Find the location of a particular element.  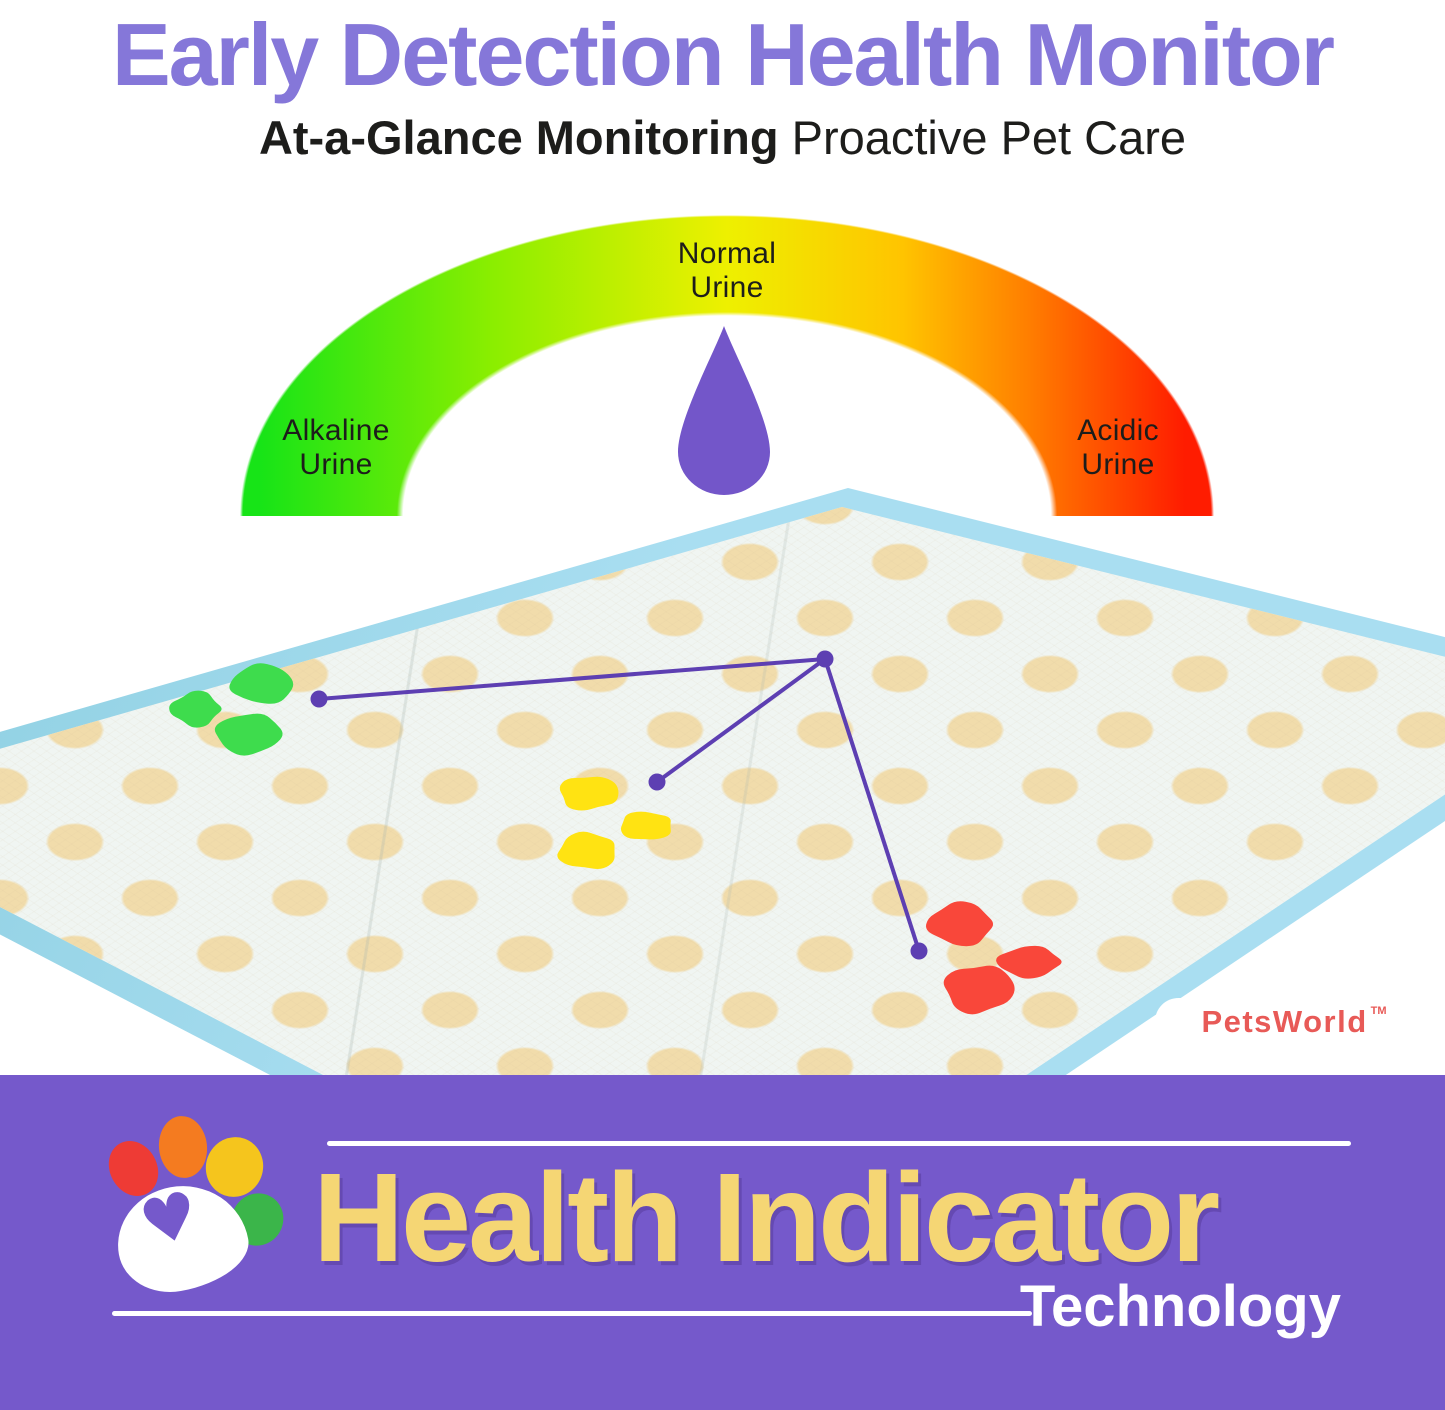

subtitle-bold: At-a-Glance Monitoring is located at coordinates (518, 137).